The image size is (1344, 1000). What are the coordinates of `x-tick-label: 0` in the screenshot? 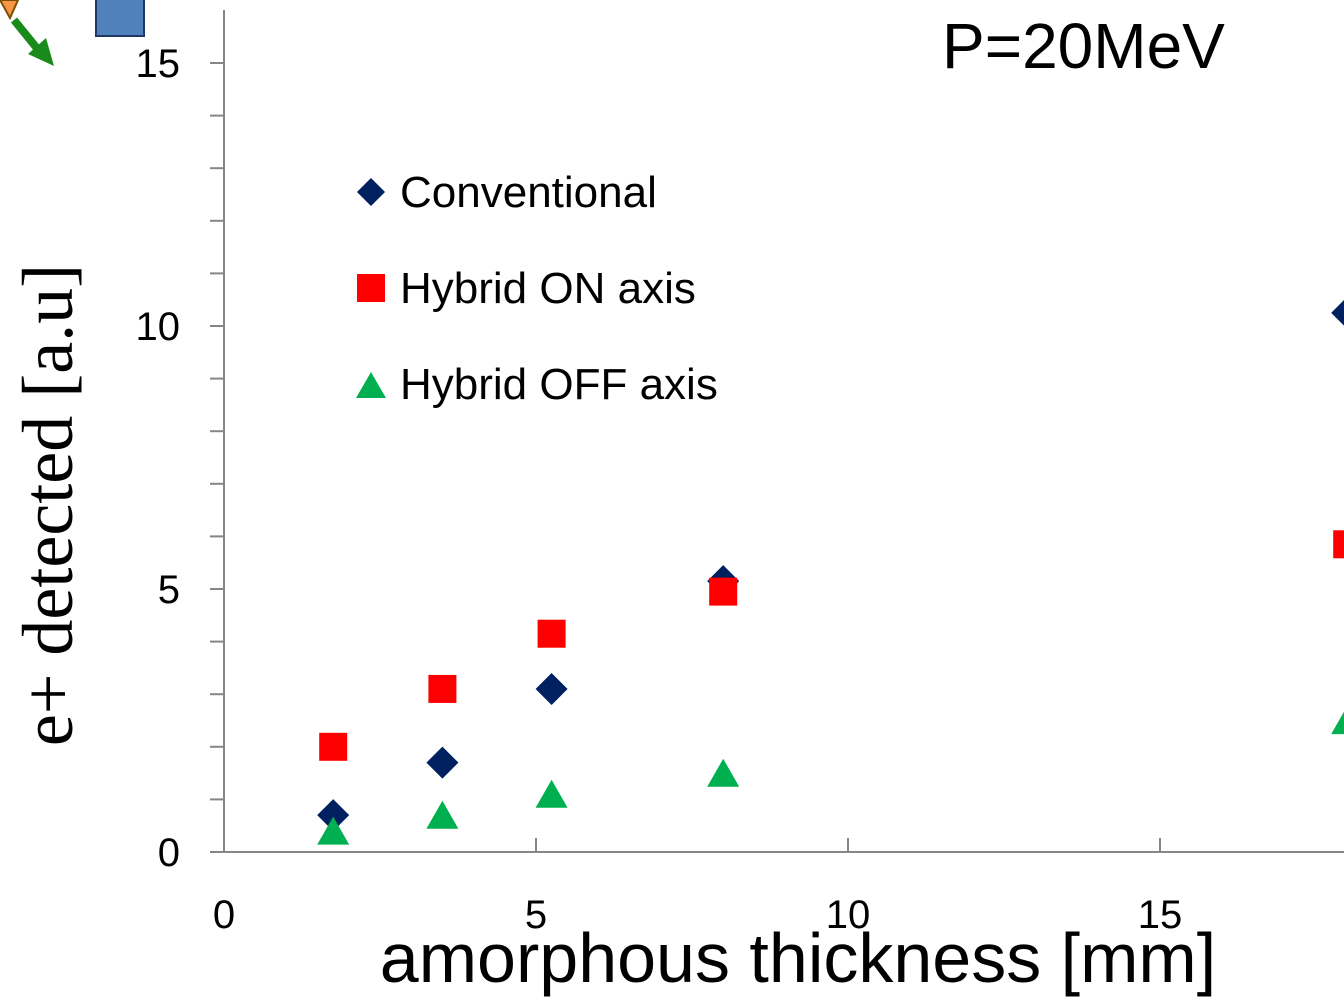 It's located at (224, 915).